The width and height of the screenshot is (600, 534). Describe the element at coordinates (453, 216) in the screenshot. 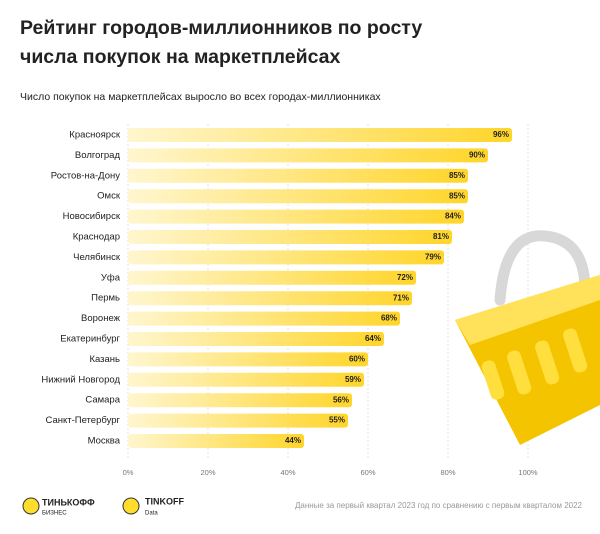

I see `value-label: 84%` at that location.